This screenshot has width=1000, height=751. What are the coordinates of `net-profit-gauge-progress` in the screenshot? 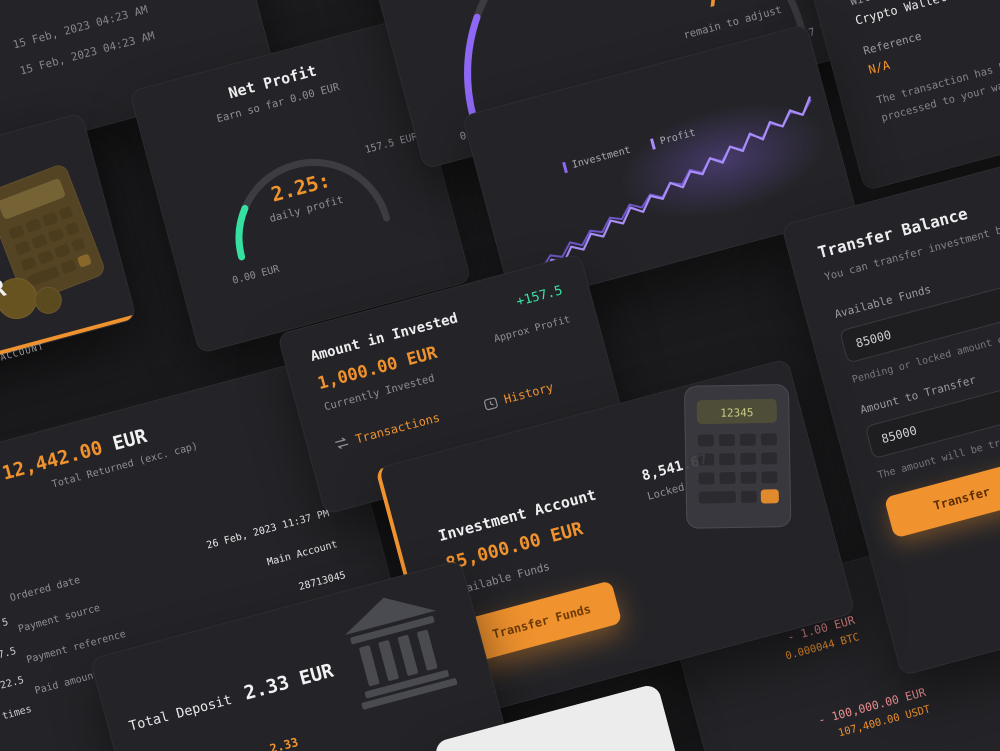 It's located at (313, 209).